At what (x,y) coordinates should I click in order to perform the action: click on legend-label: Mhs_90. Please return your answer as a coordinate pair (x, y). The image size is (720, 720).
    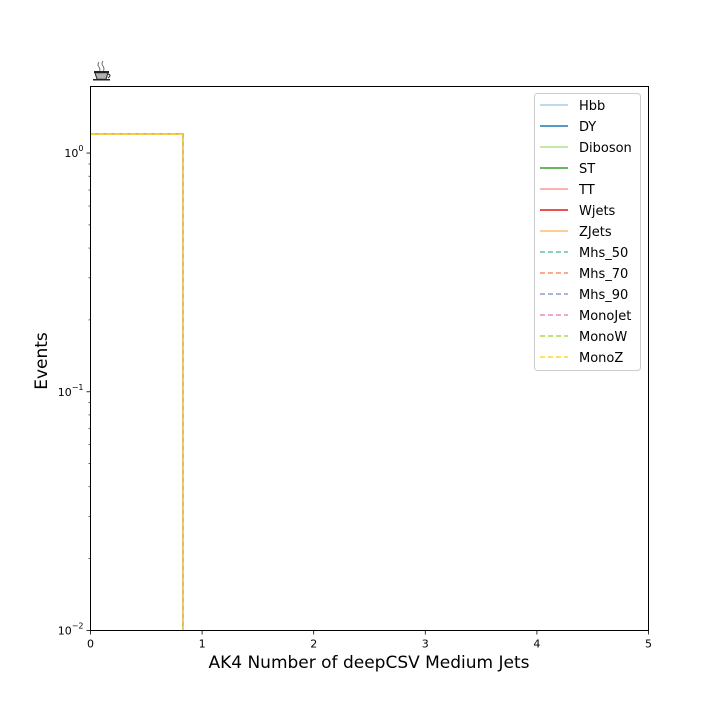
    Looking at the image, I should click on (603, 295).